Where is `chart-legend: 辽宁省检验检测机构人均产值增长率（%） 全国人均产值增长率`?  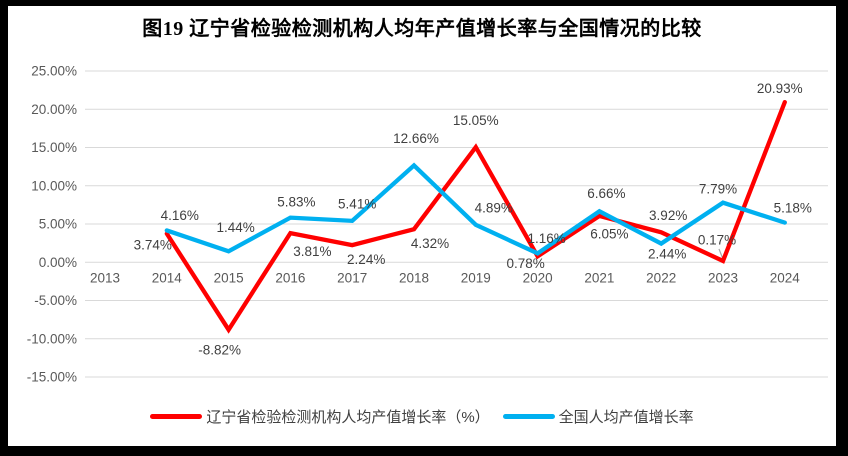
chart-legend: 辽宁省检验检测机构人均产值增长率（%） 全国人均产值增长率 is located at coordinates (422, 416).